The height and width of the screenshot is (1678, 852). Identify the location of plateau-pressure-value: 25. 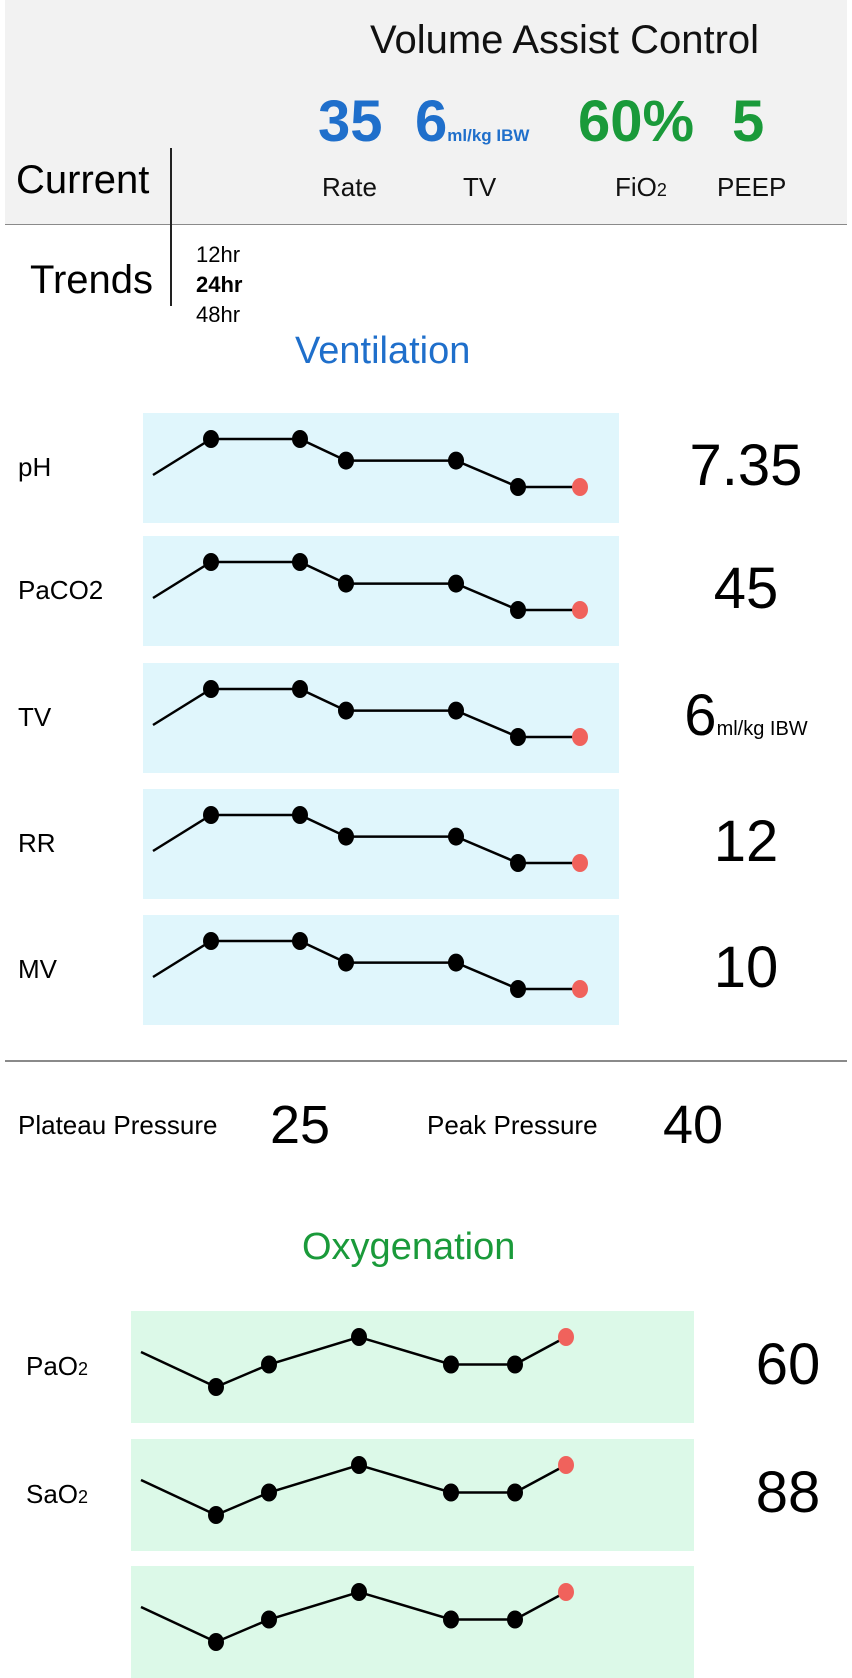
(300, 1125).